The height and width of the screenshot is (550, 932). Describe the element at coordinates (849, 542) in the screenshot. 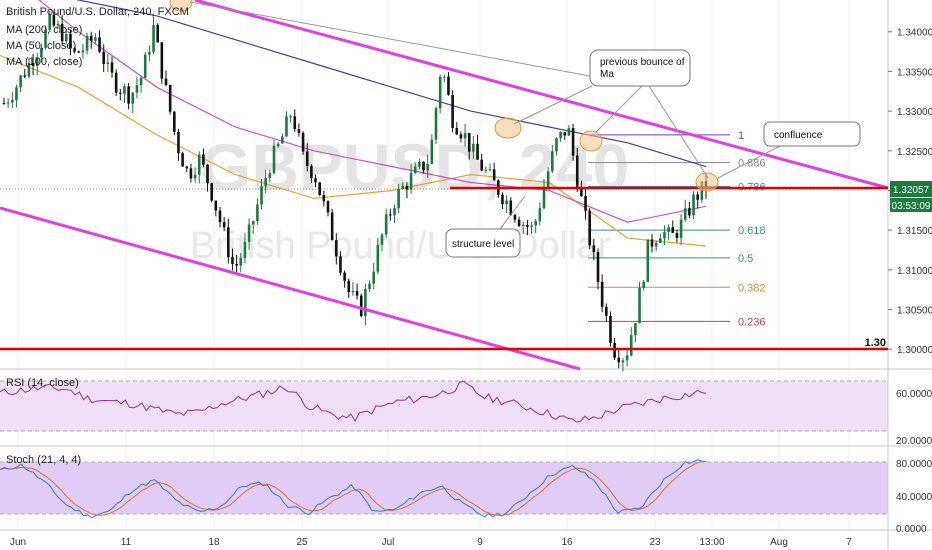

I see `time-tick-label: 7` at that location.